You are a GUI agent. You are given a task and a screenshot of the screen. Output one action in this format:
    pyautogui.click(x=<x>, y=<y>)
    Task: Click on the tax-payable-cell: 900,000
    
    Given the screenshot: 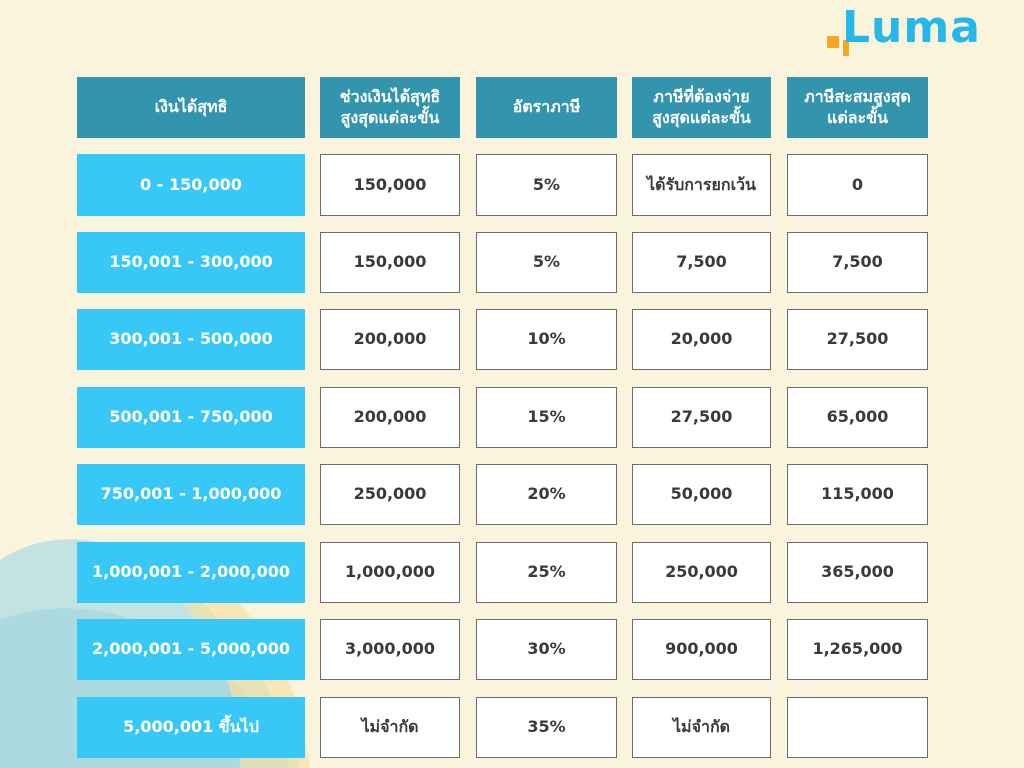 What is the action you would take?
    pyautogui.click(x=701, y=649)
    